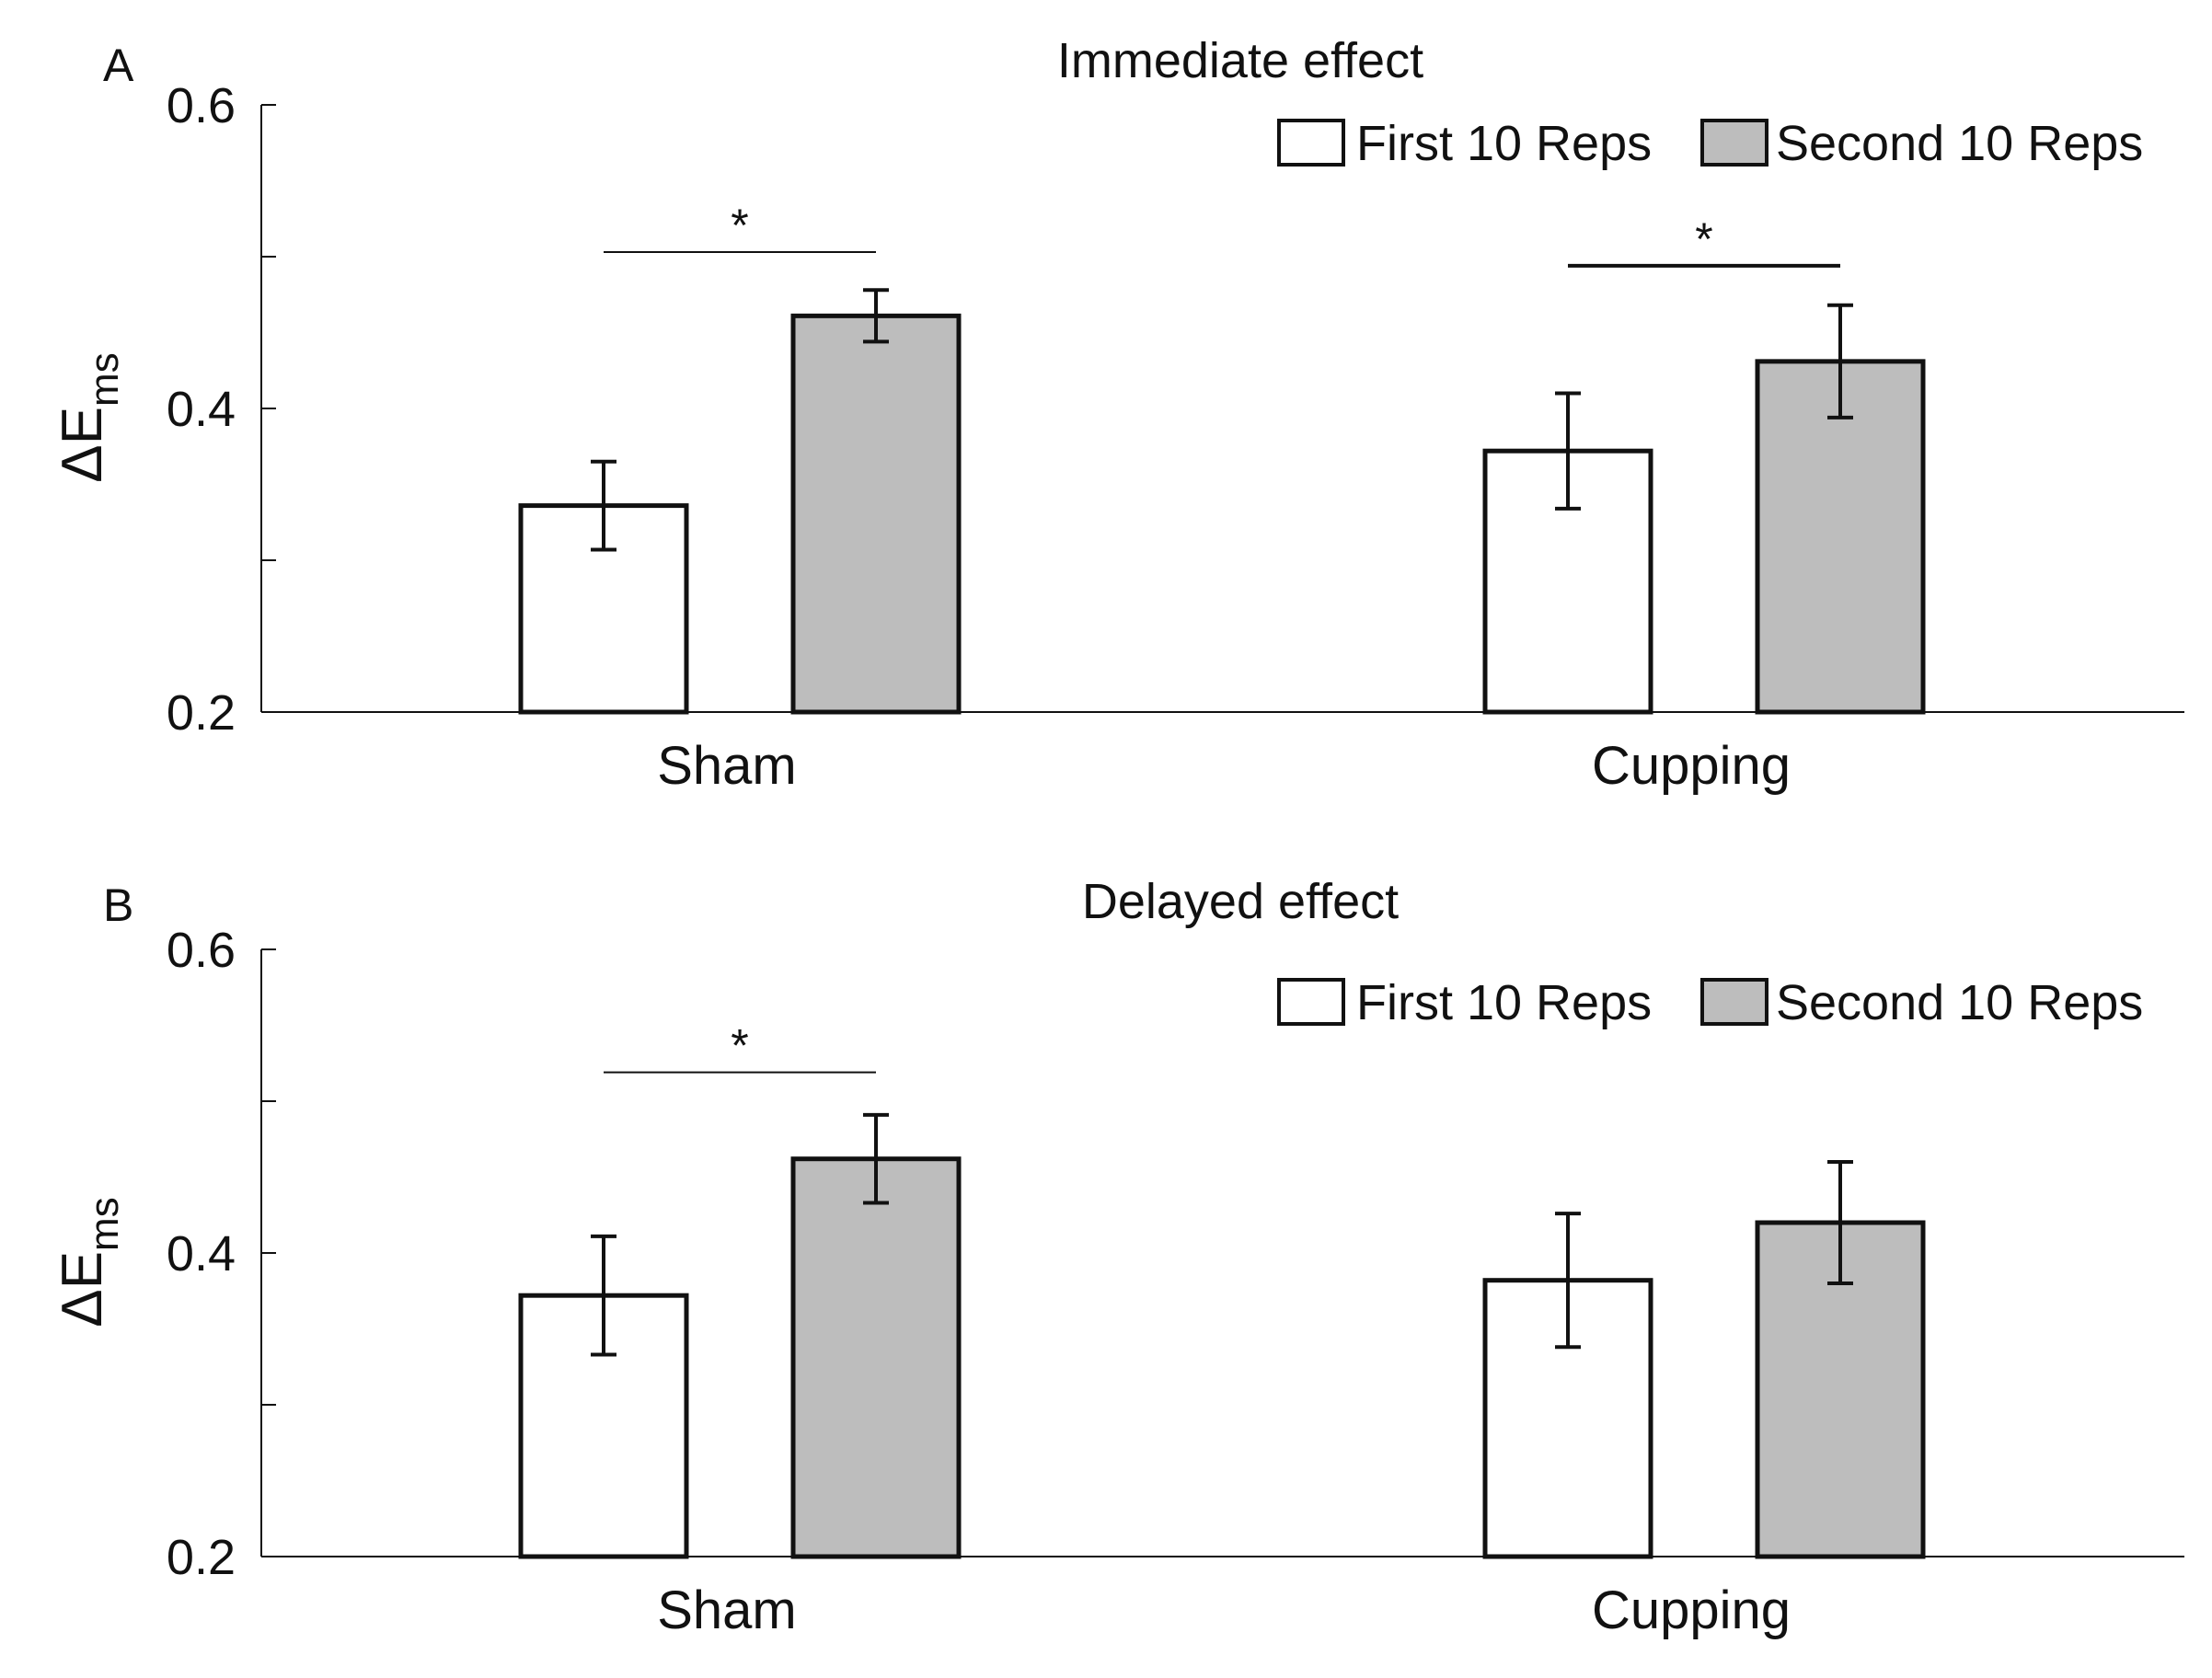 This screenshot has height=1678, width=2212. I want to click on panel-label: A, so click(118, 65).